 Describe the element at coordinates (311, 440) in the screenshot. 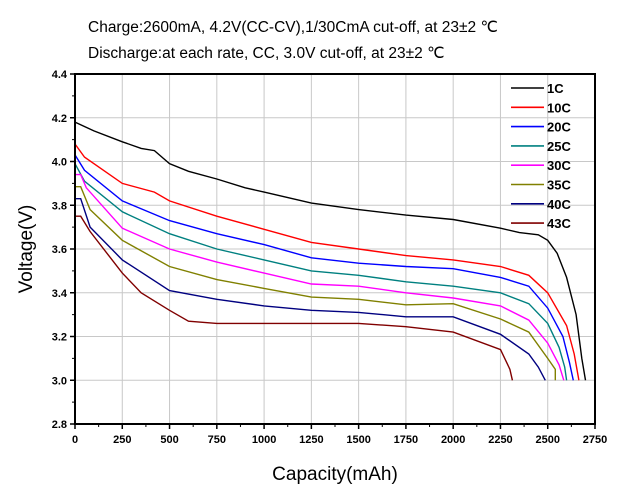

I see `x-tick-label: 1250` at that location.